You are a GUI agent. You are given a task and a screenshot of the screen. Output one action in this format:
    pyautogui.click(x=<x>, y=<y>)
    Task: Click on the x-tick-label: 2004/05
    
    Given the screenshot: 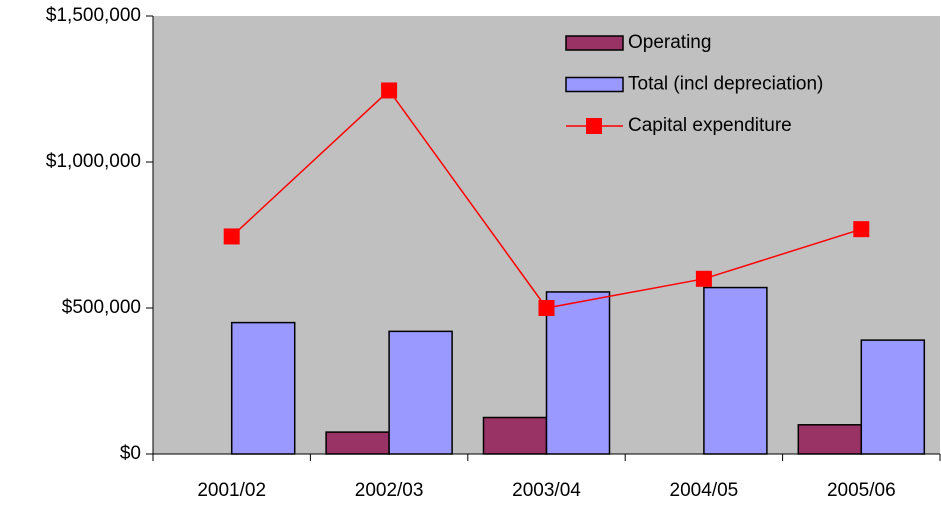 What is the action you would take?
    pyautogui.click(x=704, y=490)
    